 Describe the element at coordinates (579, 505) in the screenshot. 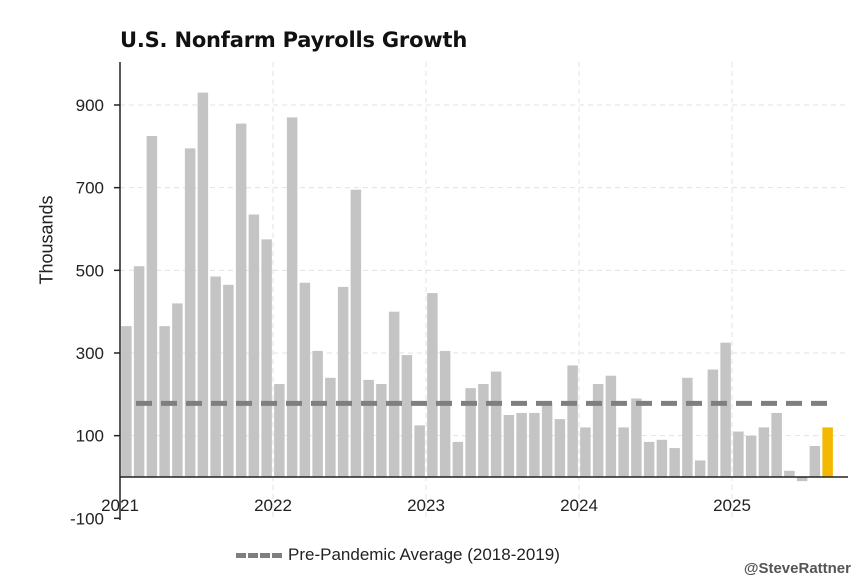

I see `x-tick-label: 2024` at that location.